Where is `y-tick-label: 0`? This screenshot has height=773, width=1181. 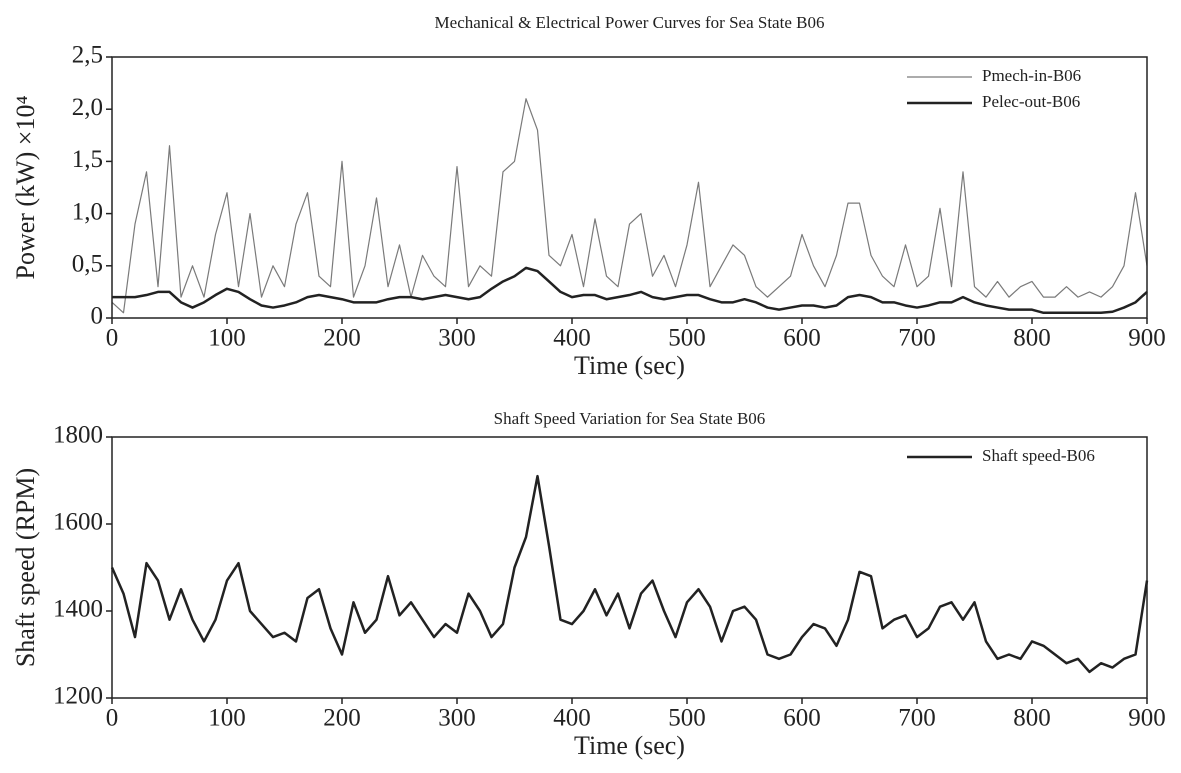
y-tick-label: 0 is located at coordinates (97, 316).